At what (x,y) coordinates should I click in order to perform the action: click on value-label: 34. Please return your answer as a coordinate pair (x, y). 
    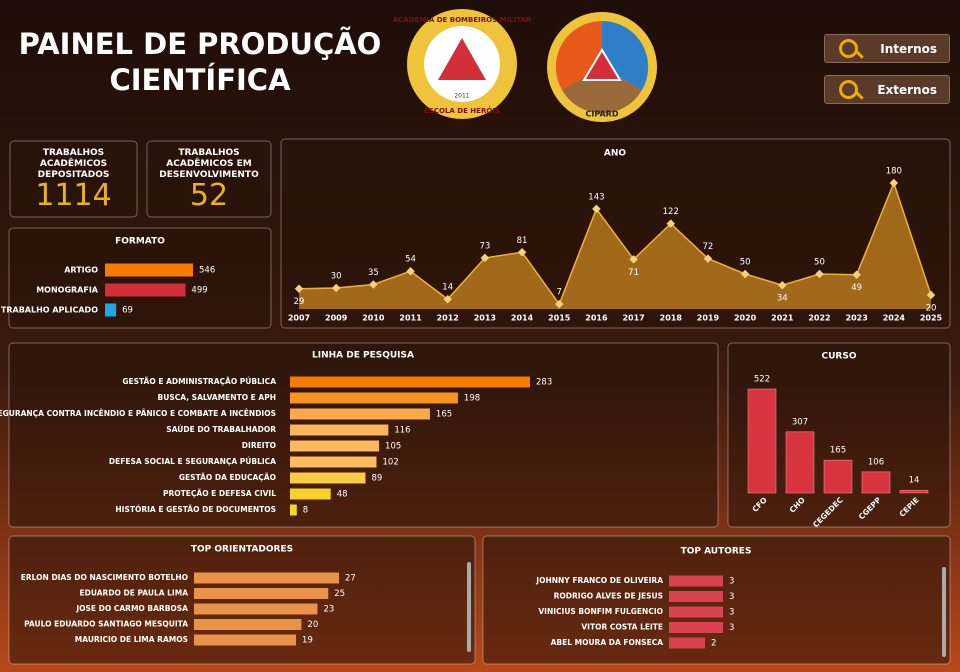
    Looking at the image, I should click on (782, 299).